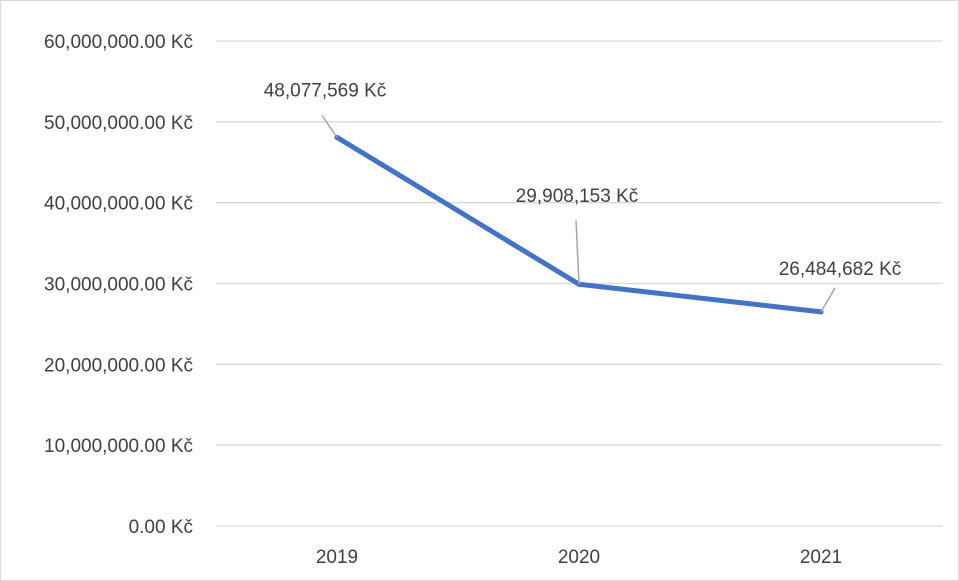  Describe the element at coordinates (118, 42) in the screenshot. I see `y-tick-label: 60,000,000.00 Kč` at that location.